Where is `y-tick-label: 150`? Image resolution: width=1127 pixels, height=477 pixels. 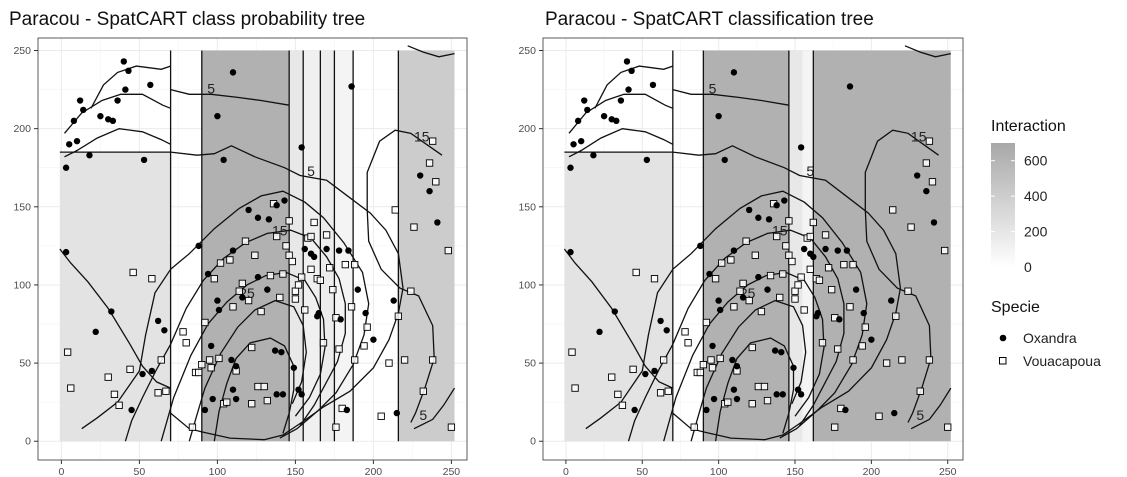
y-tick-label: 150 is located at coordinates (22, 207).